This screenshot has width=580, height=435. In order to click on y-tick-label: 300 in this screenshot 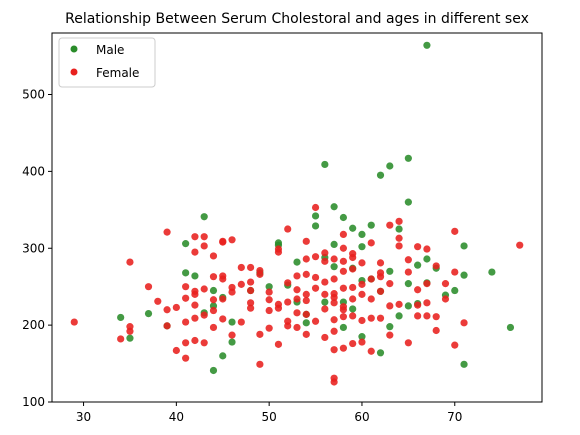, I will do `click(33, 248)`.